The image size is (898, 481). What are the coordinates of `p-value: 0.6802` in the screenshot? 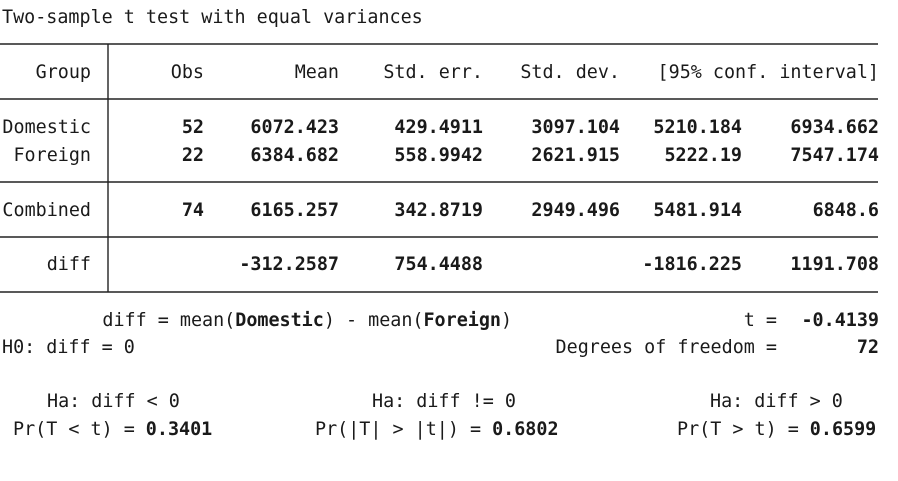 It's located at (525, 429).